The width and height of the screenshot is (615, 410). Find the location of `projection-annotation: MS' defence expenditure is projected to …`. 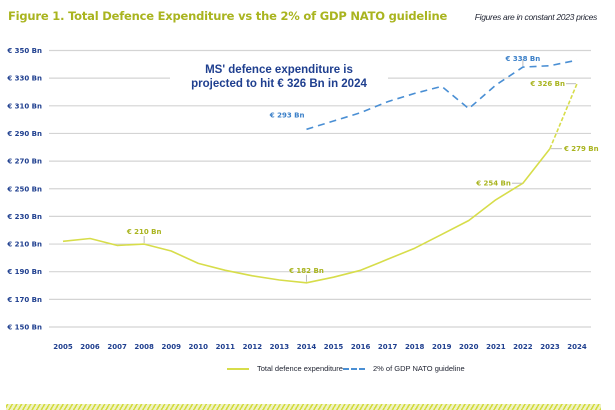

projection-annotation: MS' defence expenditure is projected to … is located at coordinates (279, 77).